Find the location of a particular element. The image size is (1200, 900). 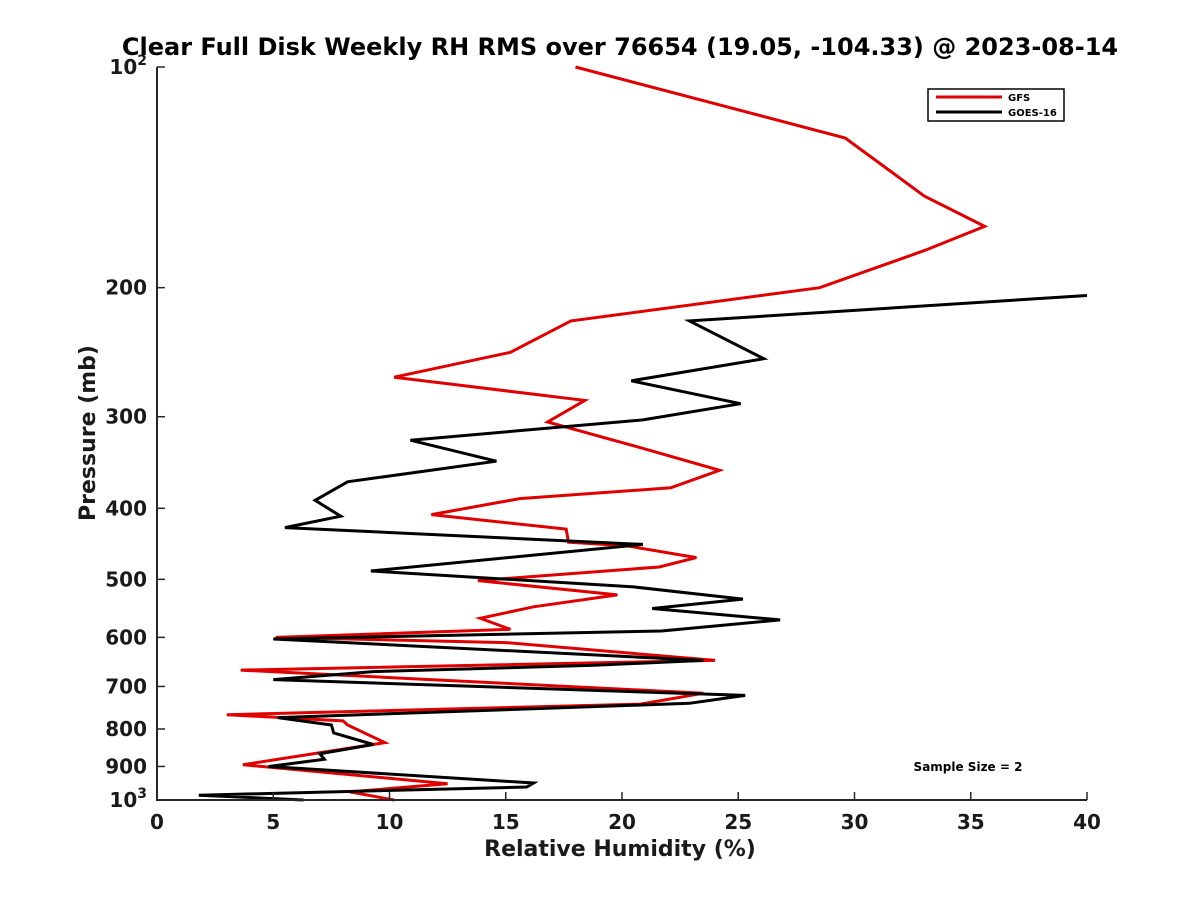

y-tick-label: 300 is located at coordinates (126, 417).